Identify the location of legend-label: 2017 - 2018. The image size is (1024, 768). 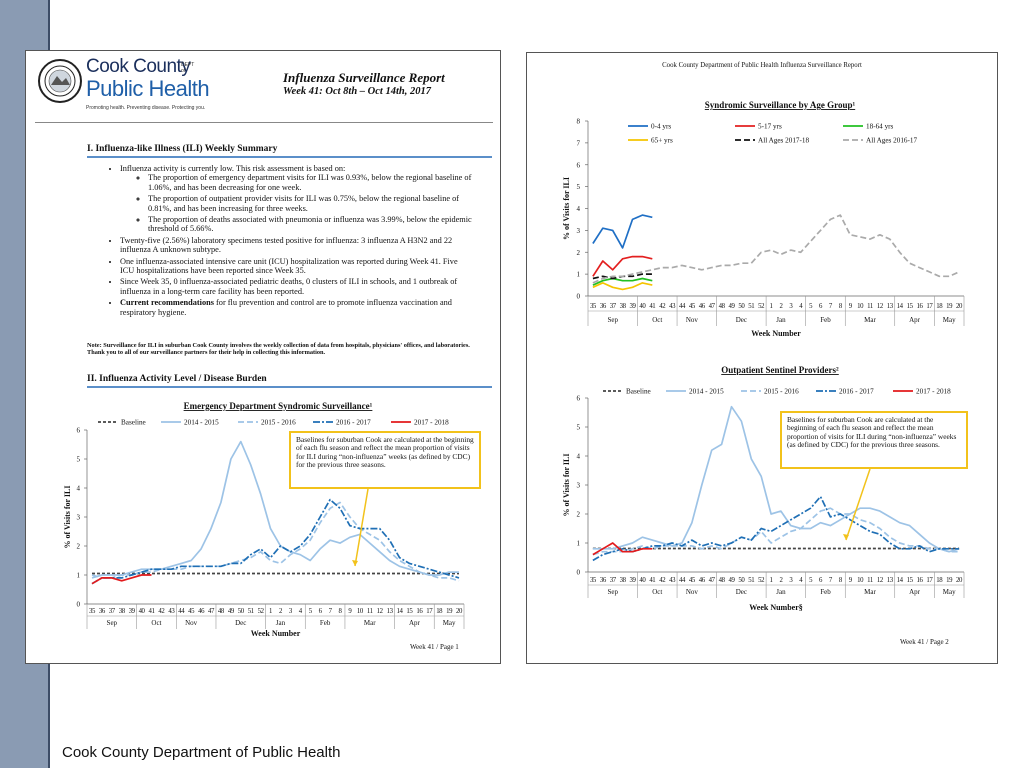
(431, 423).